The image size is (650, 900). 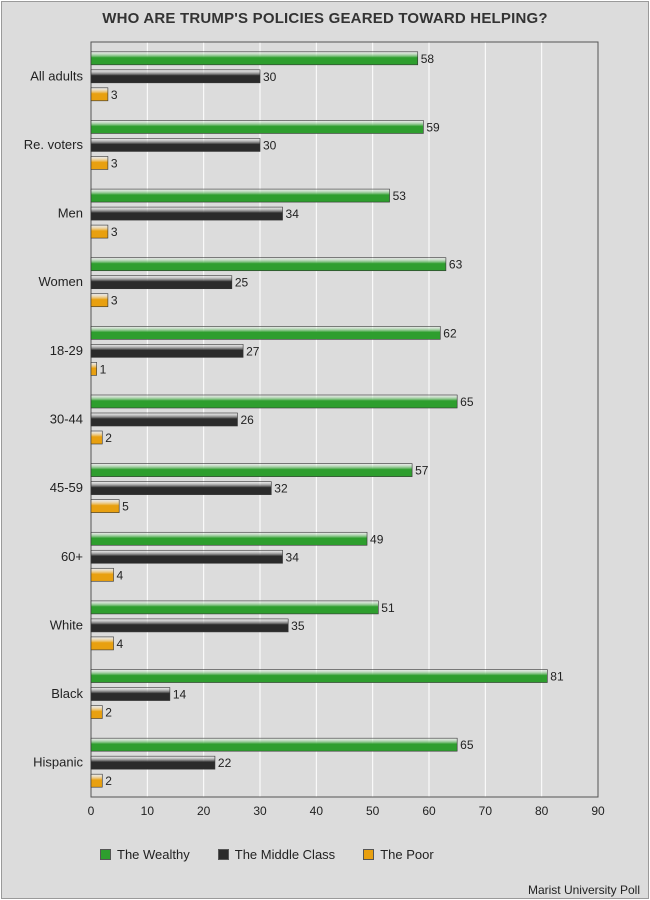 What do you see at coordinates (422, 471) in the screenshot?
I see `data-label: 57` at bounding box center [422, 471].